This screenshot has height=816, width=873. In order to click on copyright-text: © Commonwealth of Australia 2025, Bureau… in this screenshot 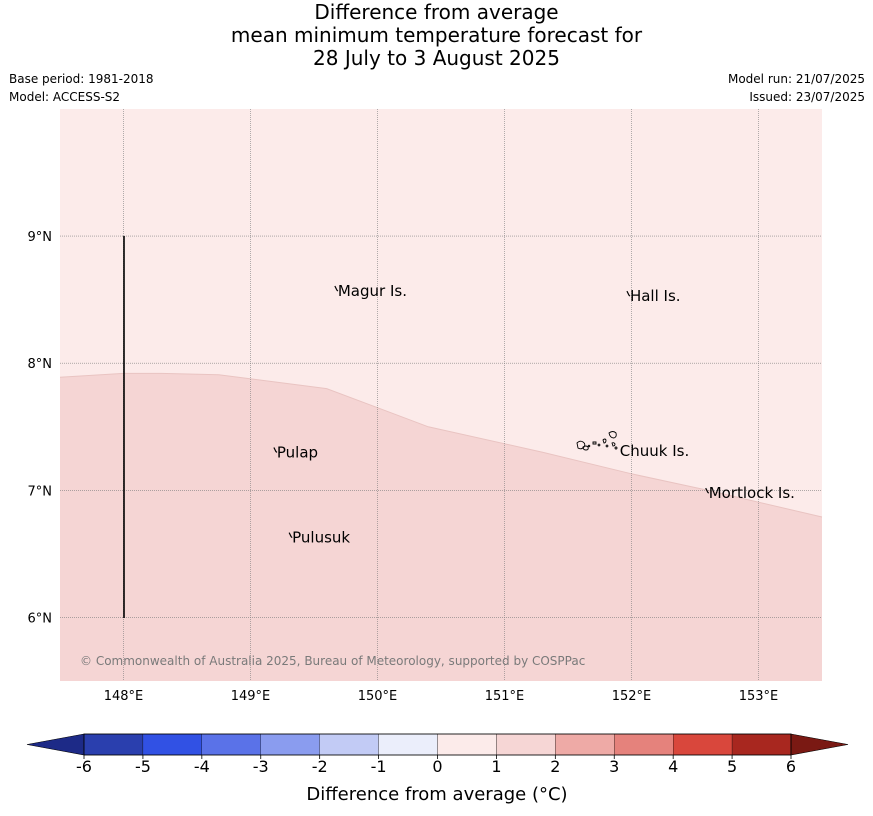, I will do `click(332, 661)`.